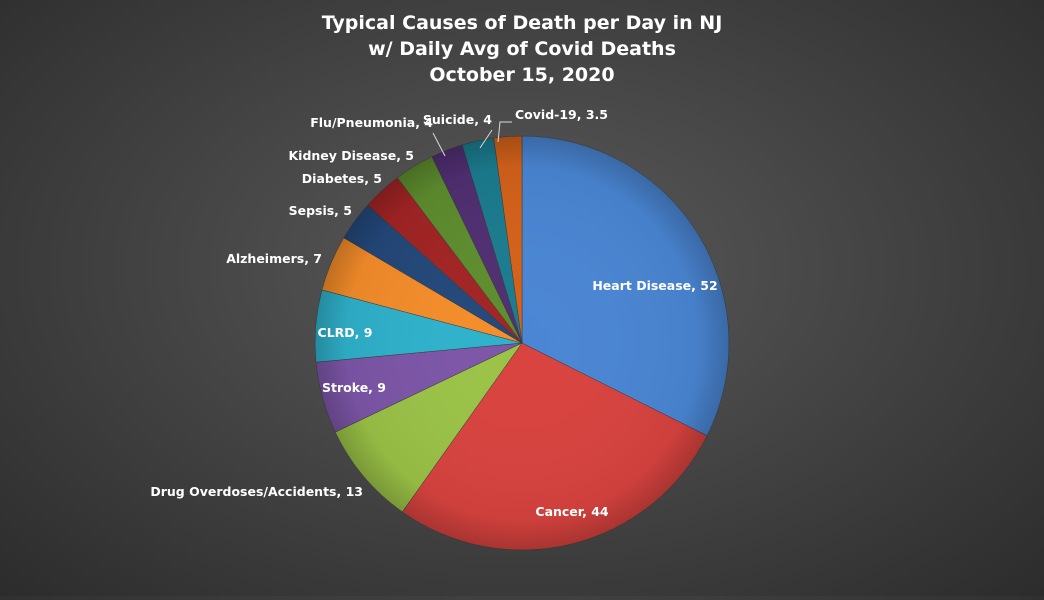  Describe the element at coordinates (472, 139) in the screenshot. I see `leader-lines` at that location.